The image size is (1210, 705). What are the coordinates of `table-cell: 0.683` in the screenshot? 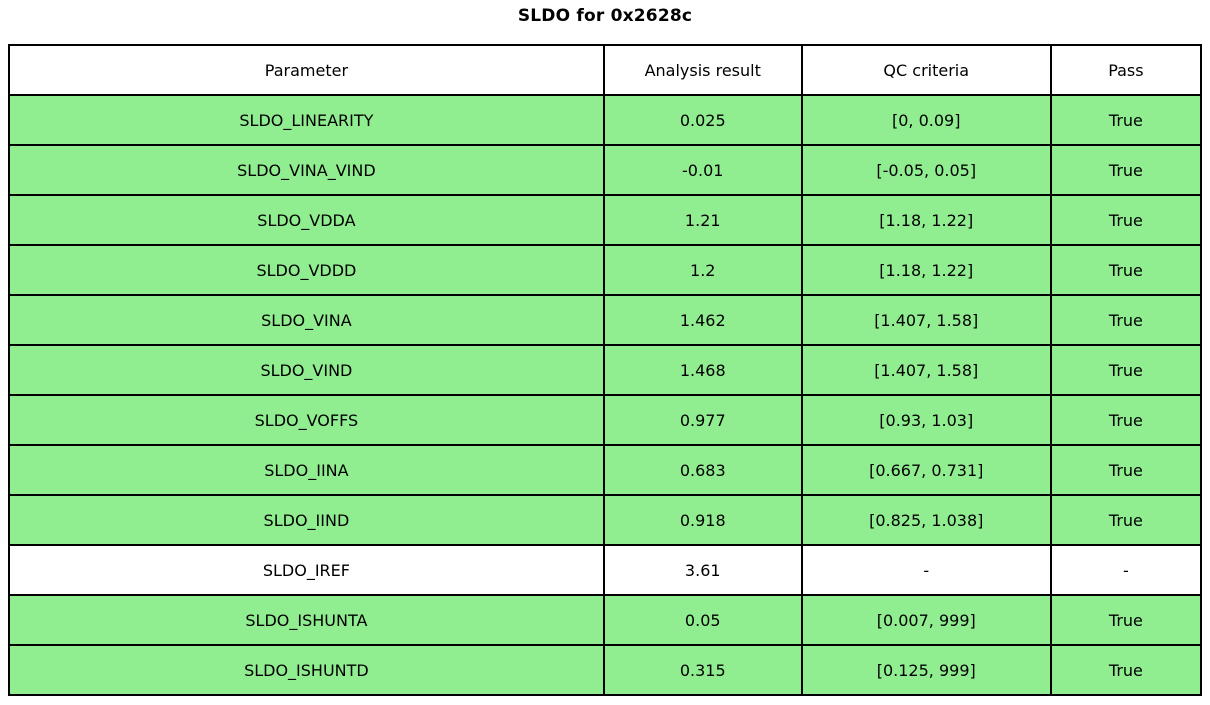 It's located at (702, 470).